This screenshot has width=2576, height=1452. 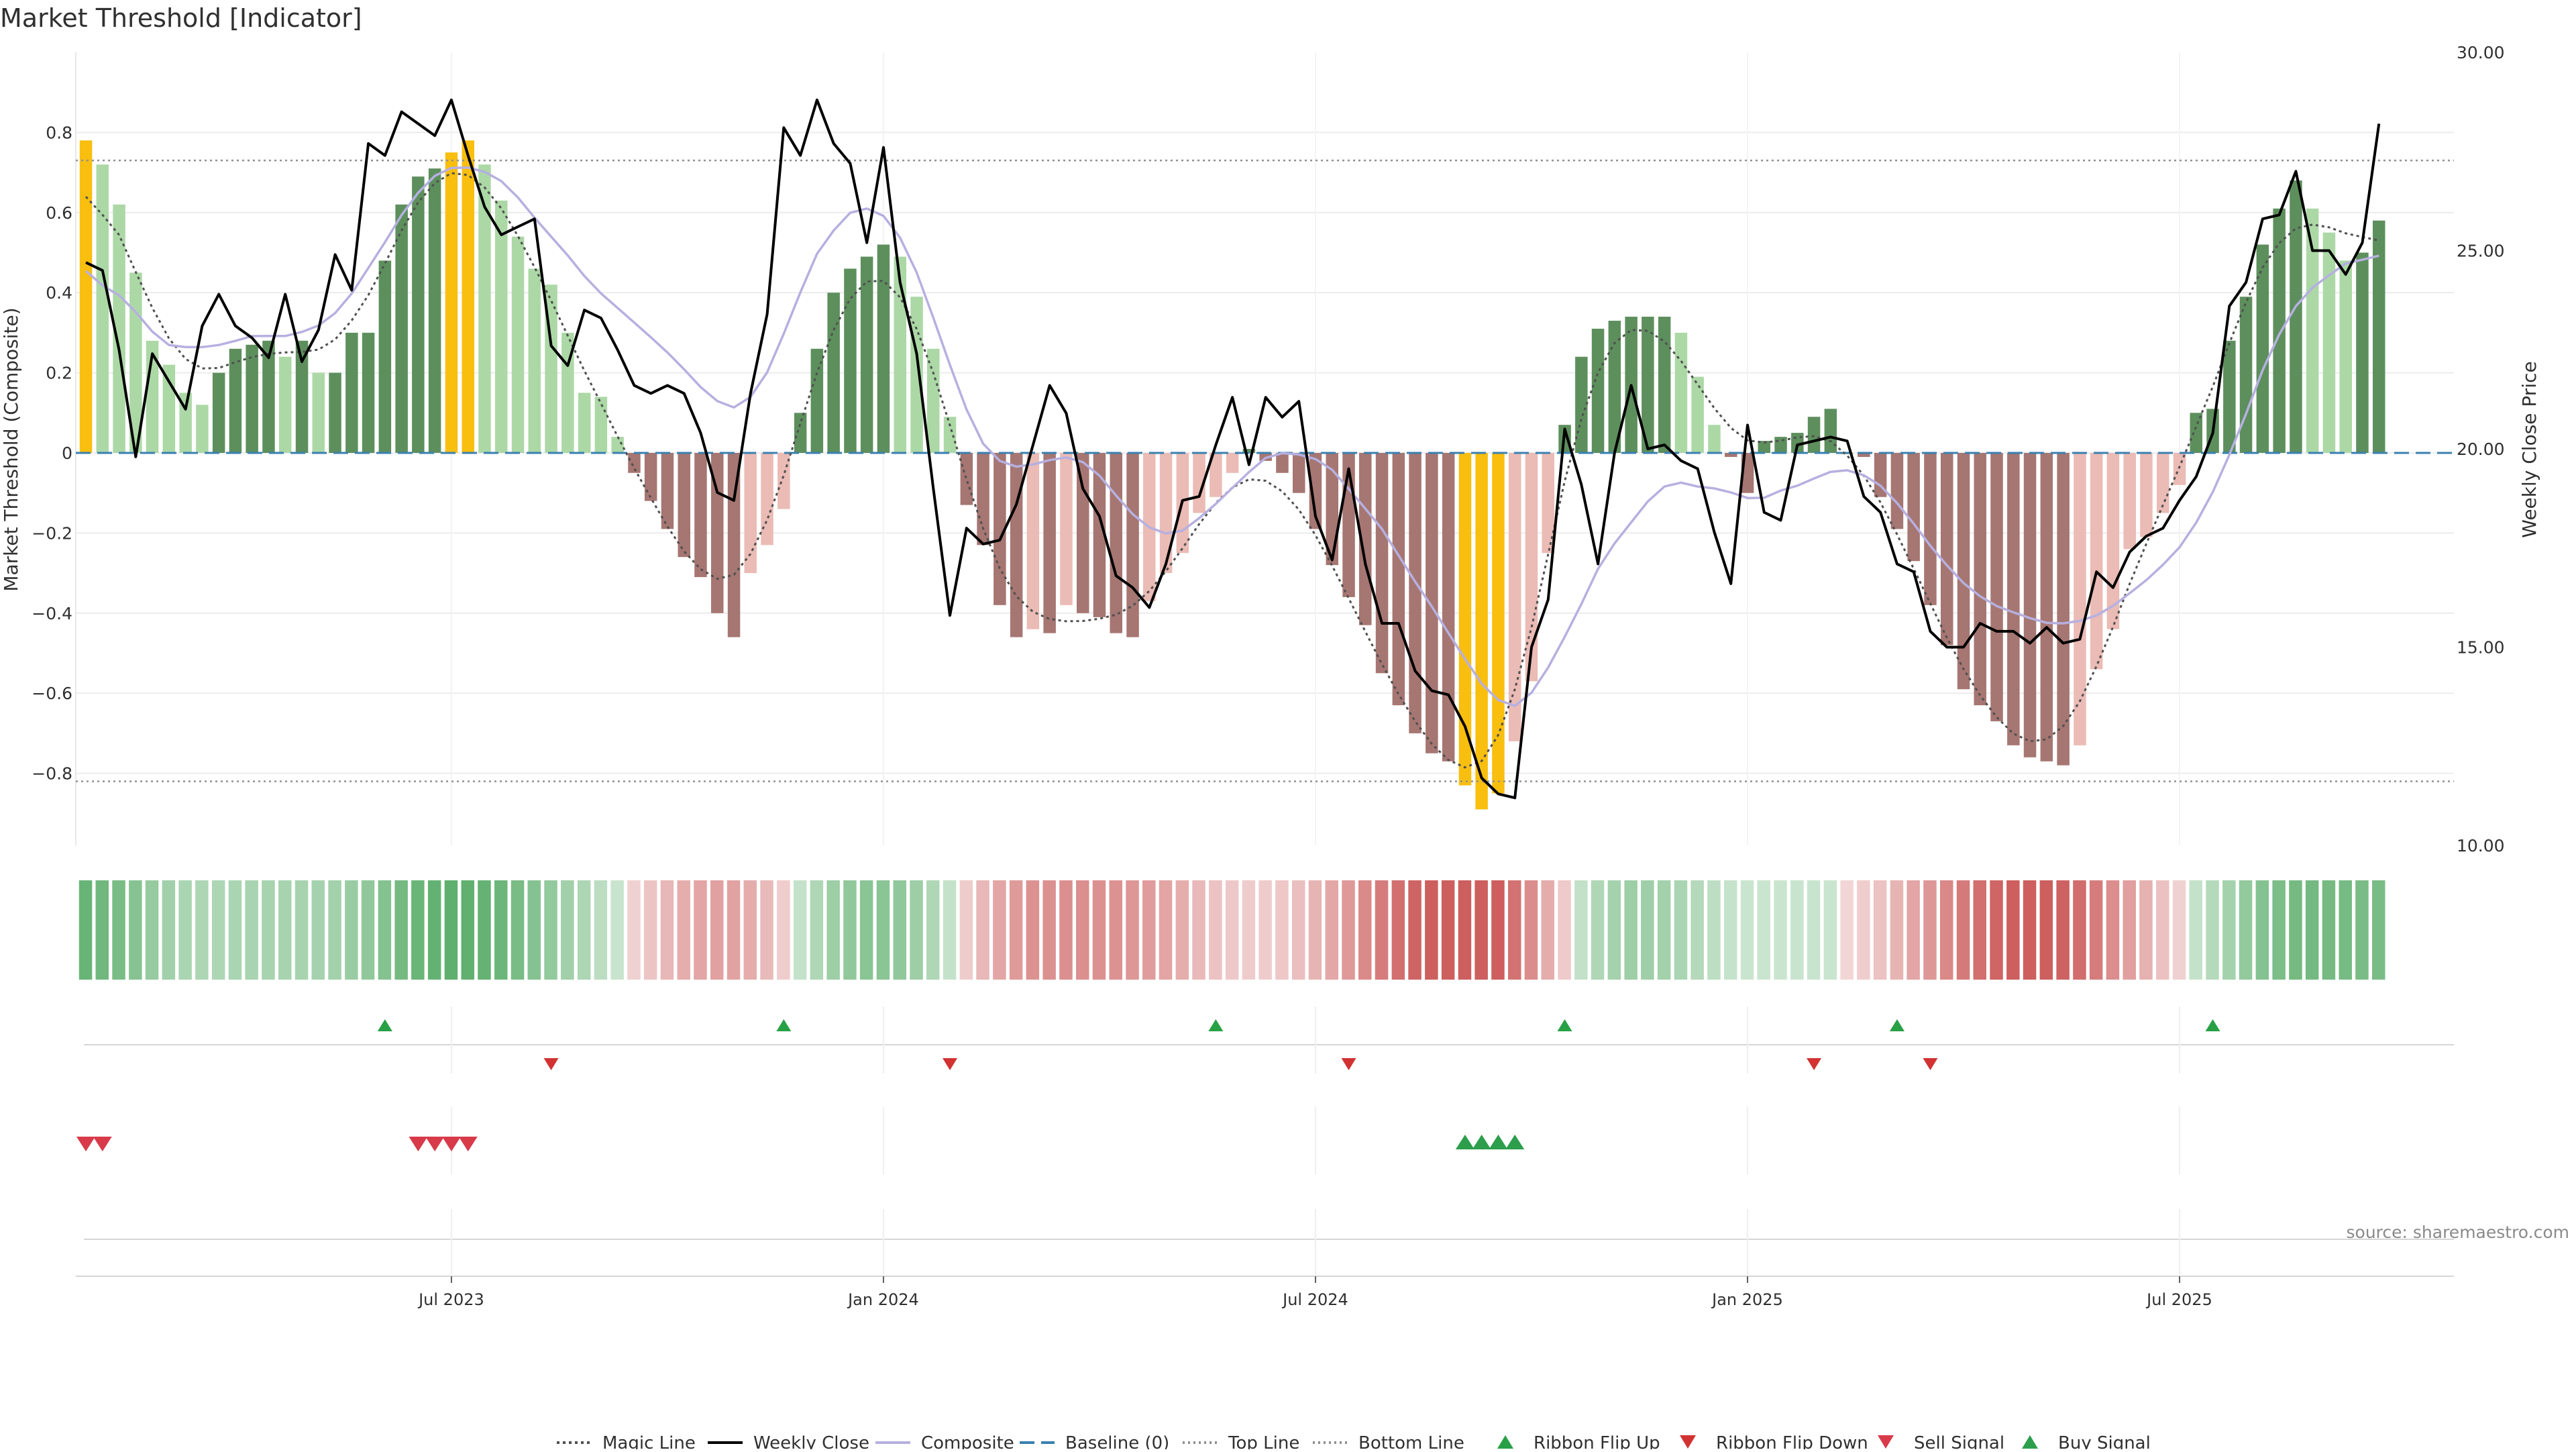 What do you see at coordinates (1688, 1442) in the screenshot?
I see `legend-swatch-flip_down` at bounding box center [1688, 1442].